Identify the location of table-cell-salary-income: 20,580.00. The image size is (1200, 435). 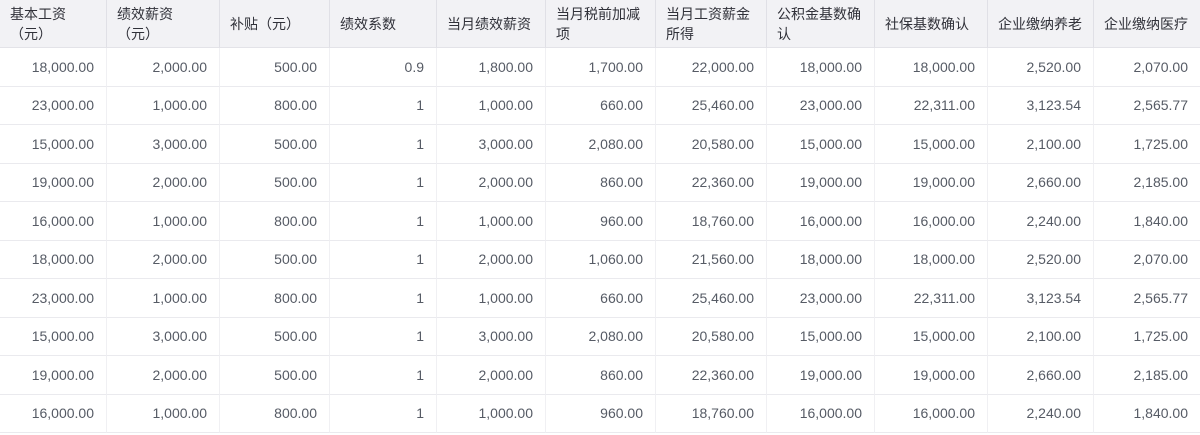
(711, 336).